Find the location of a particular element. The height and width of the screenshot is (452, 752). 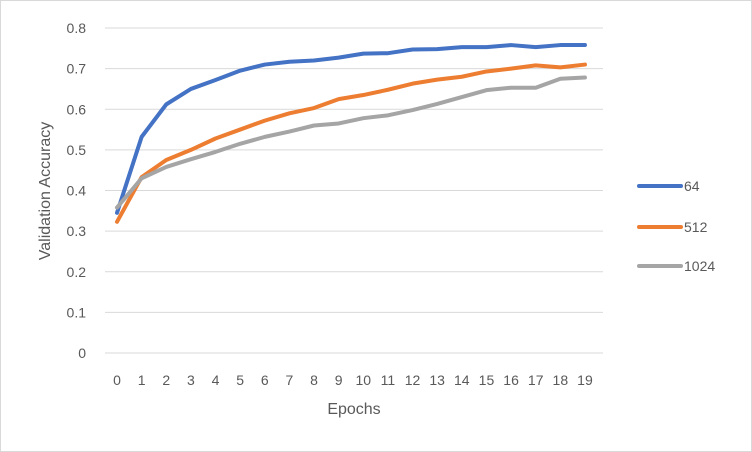

x-tick-label: 0 is located at coordinates (117, 380).